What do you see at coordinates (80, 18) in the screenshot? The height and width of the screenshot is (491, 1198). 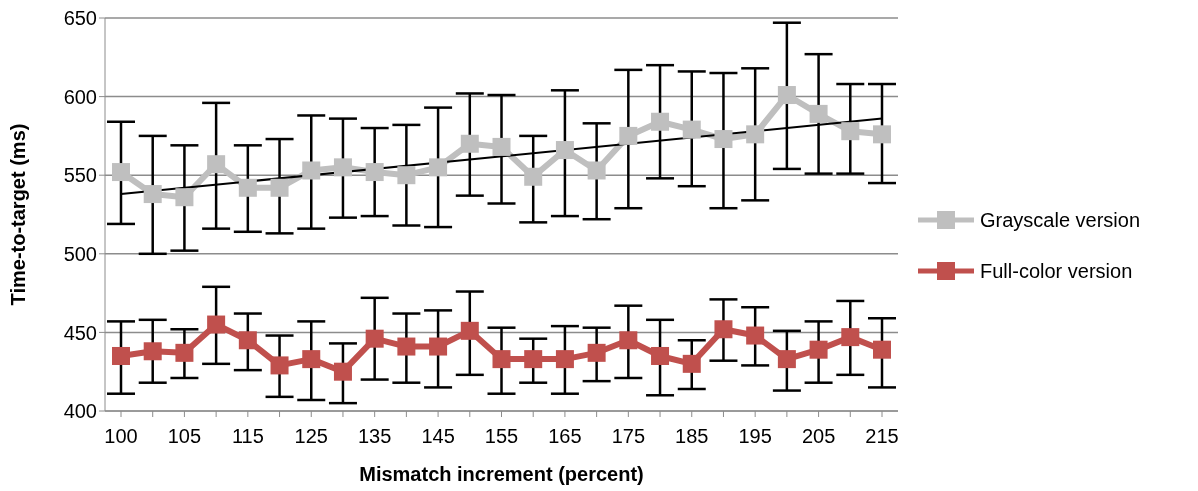 I see `y-tick-label: 650` at bounding box center [80, 18].